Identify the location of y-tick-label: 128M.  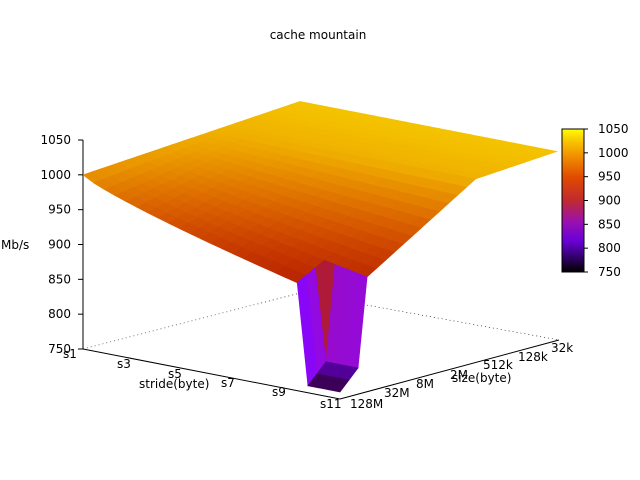
(366, 404).